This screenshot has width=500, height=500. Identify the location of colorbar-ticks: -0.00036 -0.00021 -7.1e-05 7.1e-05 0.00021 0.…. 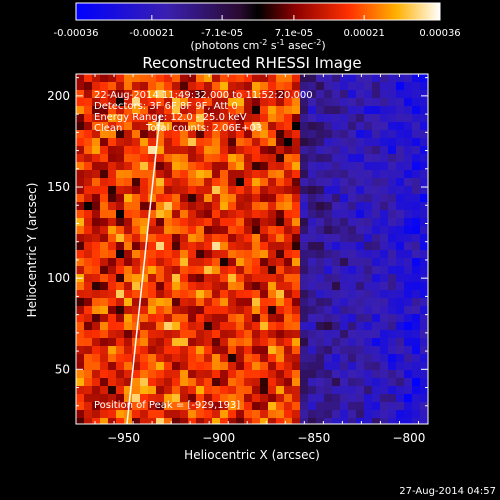
(257, 27).